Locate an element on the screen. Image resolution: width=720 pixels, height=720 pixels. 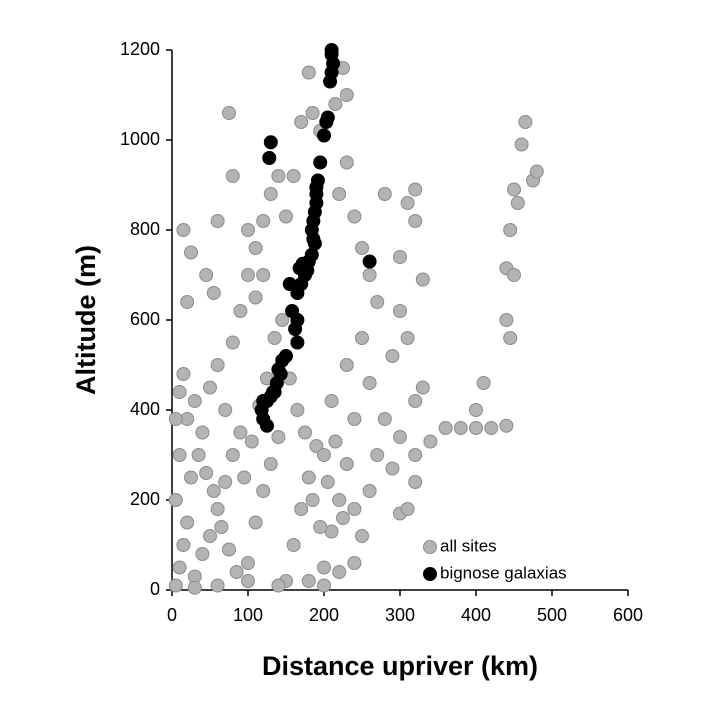
legend-label: bignose galaxias is located at coordinates (503, 572).